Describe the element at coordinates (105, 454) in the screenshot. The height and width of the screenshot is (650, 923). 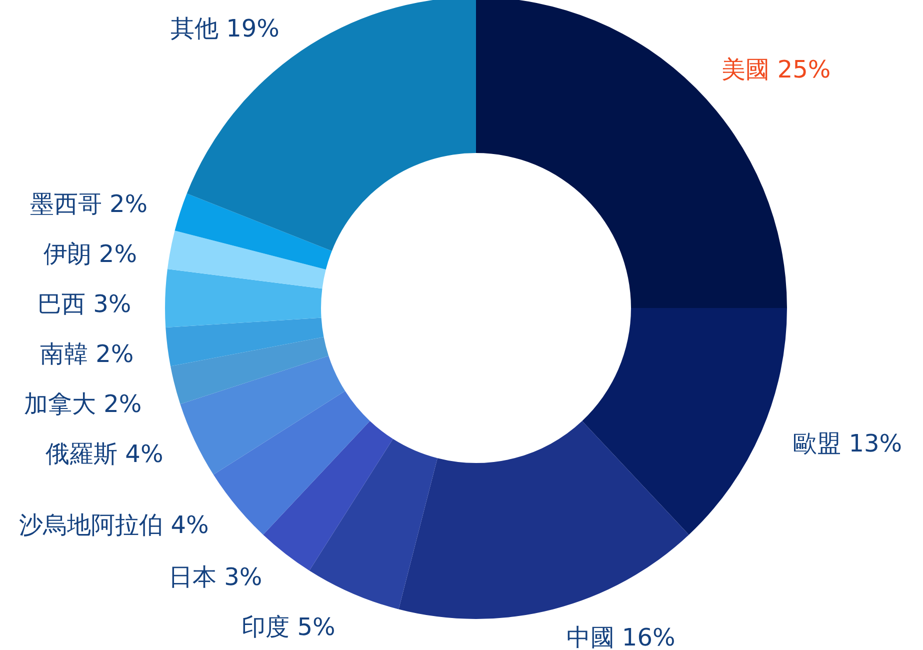
I see `slice-label: 俄羅斯 4%` at that location.